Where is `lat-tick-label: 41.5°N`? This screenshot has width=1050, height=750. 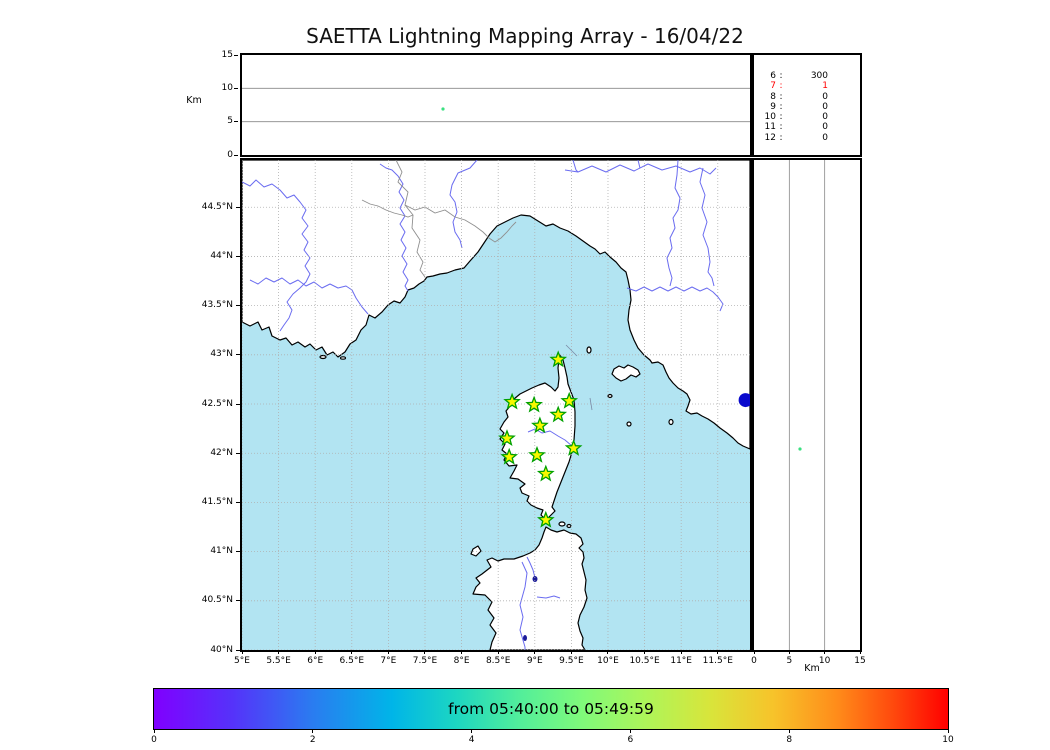
lat-tick-label: 41.5°N is located at coordinates (217, 501).